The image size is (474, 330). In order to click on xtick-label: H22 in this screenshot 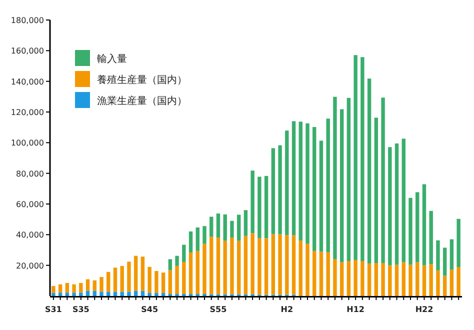, I will do `click(424, 309)`.